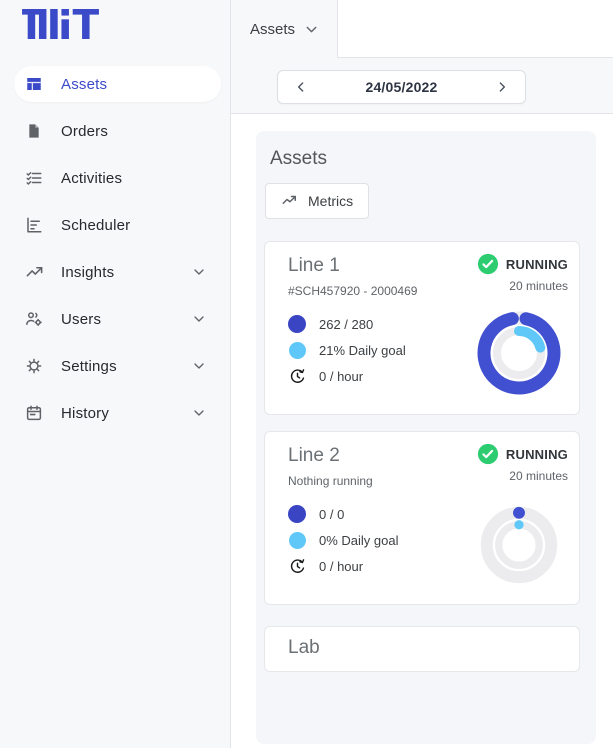 The image size is (613, 748). I want to click on stat-label: 0% Daily goal, so click(359, 540).